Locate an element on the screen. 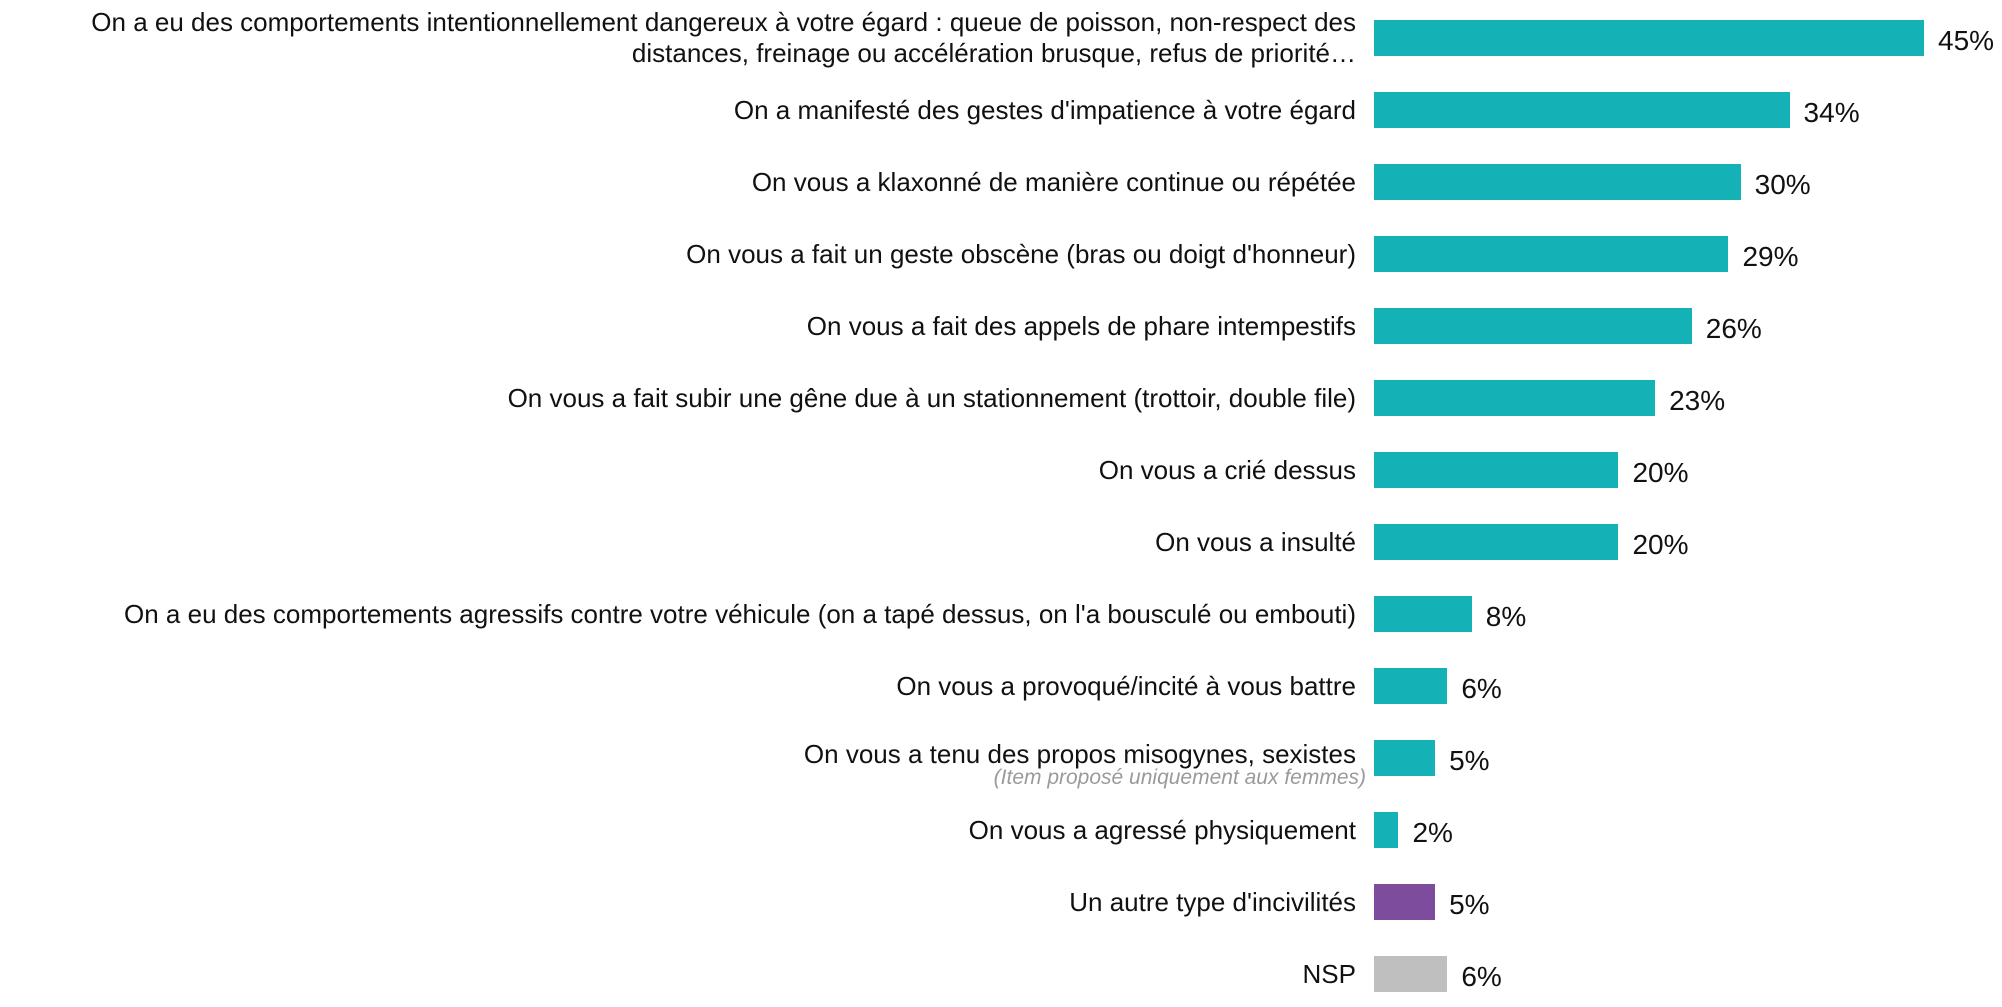  annotation: (Item proposé uniquement aux femmes) is located at coordinates (1179, 777).